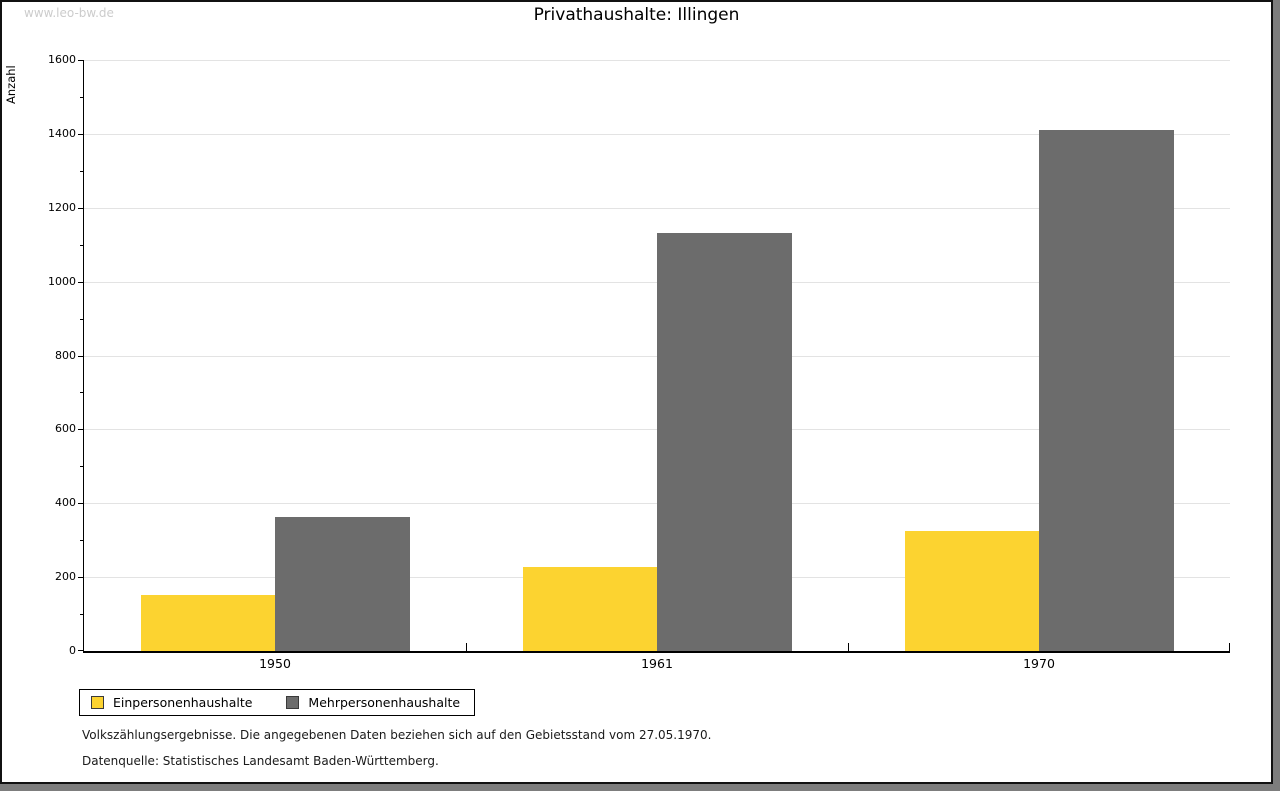 The image size is (1280, 791). I want to click on x-axis-label-1961: 1961, so click(657, 663).